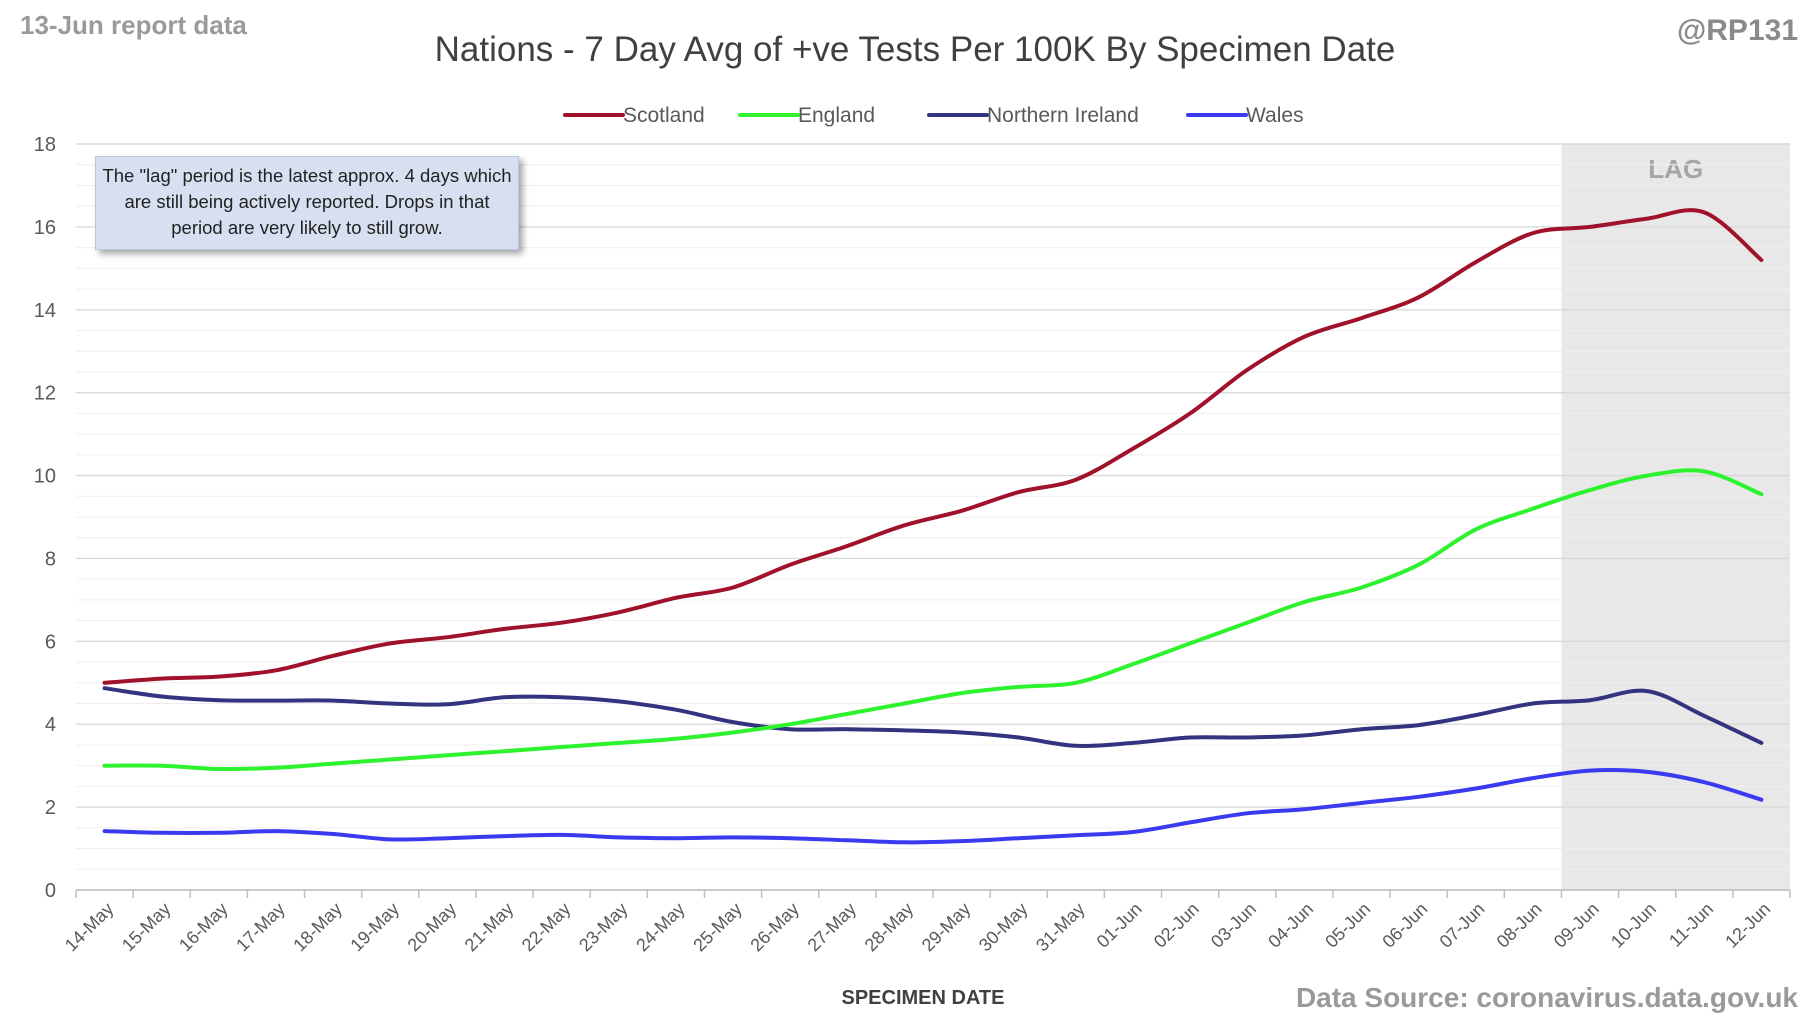 The width and height of the screenshot is (1820, 1022). I want to click on legend-label-scotland: Scotland, so click(664, 115).